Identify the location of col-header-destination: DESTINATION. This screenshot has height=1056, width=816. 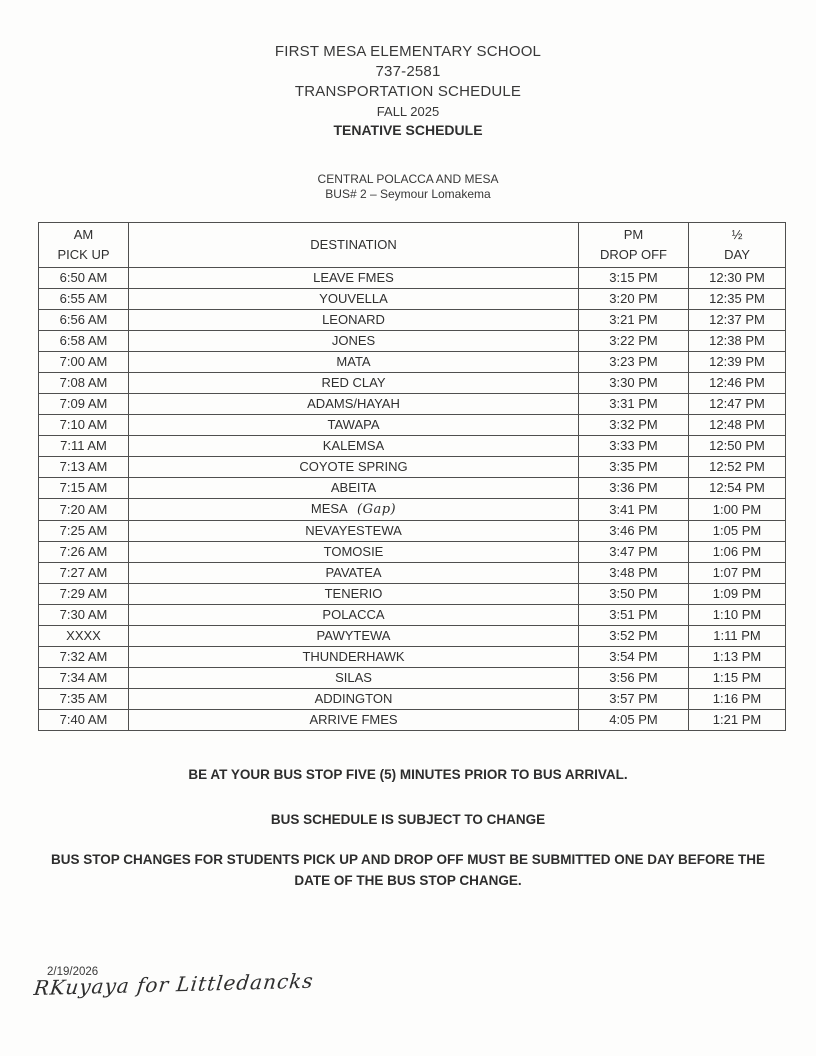
(353, 245).